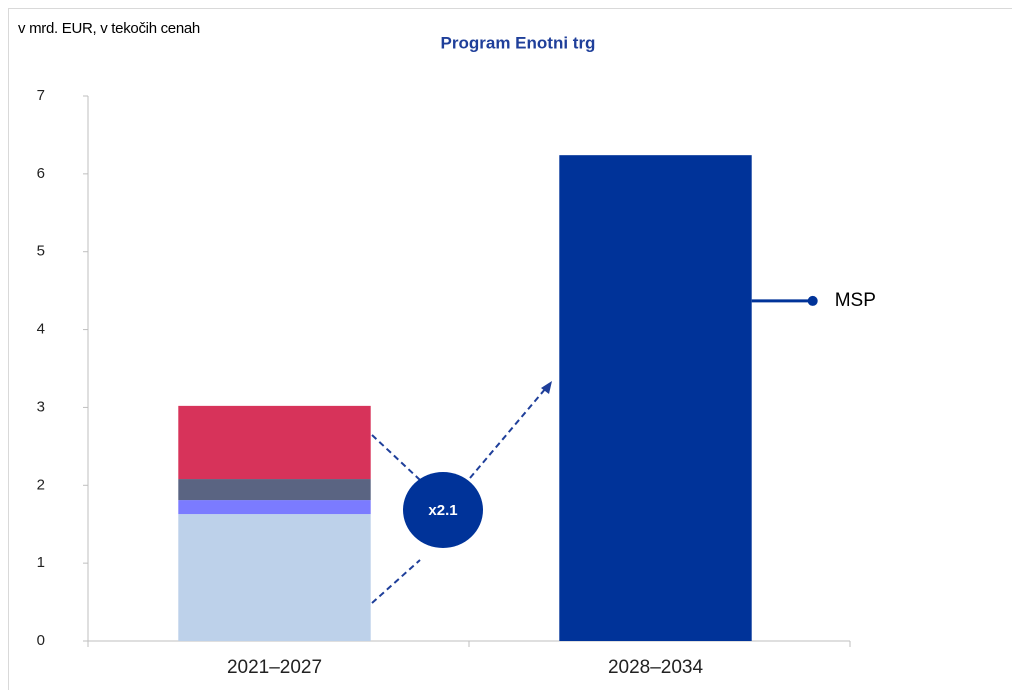 This screenshot has height=690, width=1012. Describe the element at coordinates (41, 562) in the screenshot. I see `y-tick-label: 1` at that location.